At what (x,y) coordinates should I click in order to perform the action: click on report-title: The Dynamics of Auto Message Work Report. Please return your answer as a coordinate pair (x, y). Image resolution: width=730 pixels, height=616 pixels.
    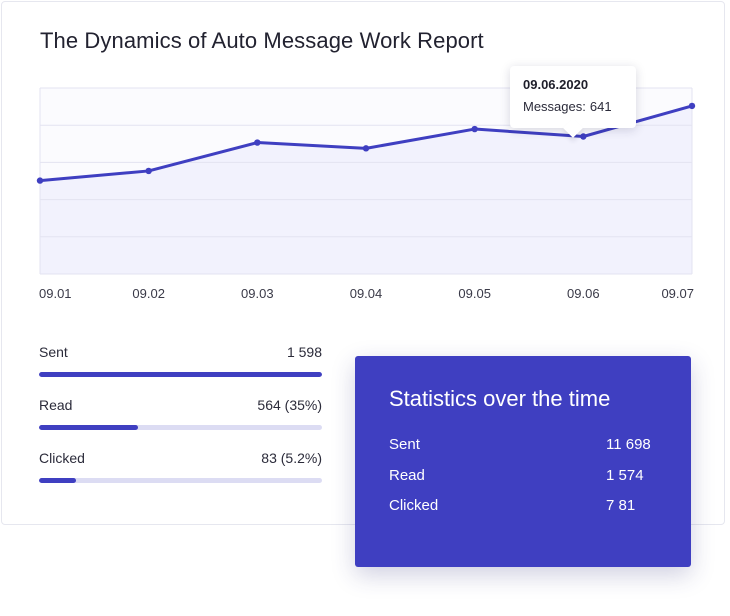
    Looking at the image, I should click on (262, 40).